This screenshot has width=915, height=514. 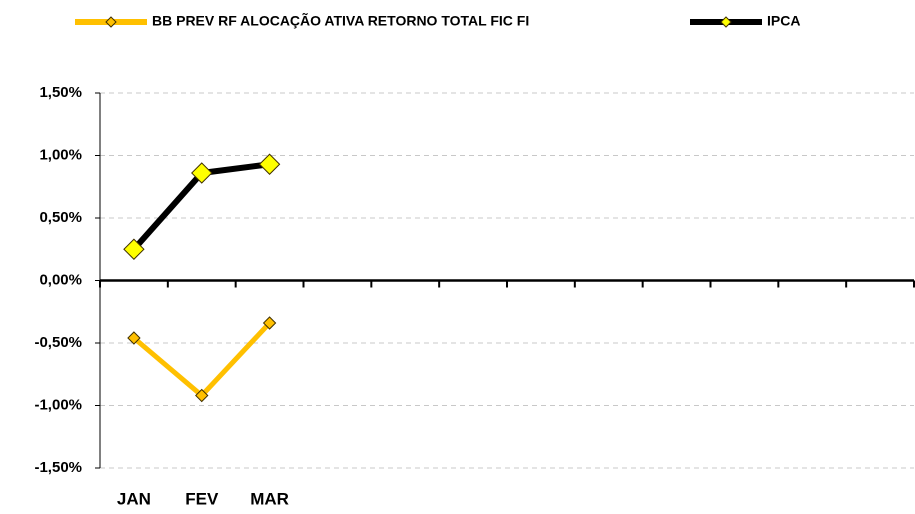 I want to click on series-line, so click(x=202, y=360).